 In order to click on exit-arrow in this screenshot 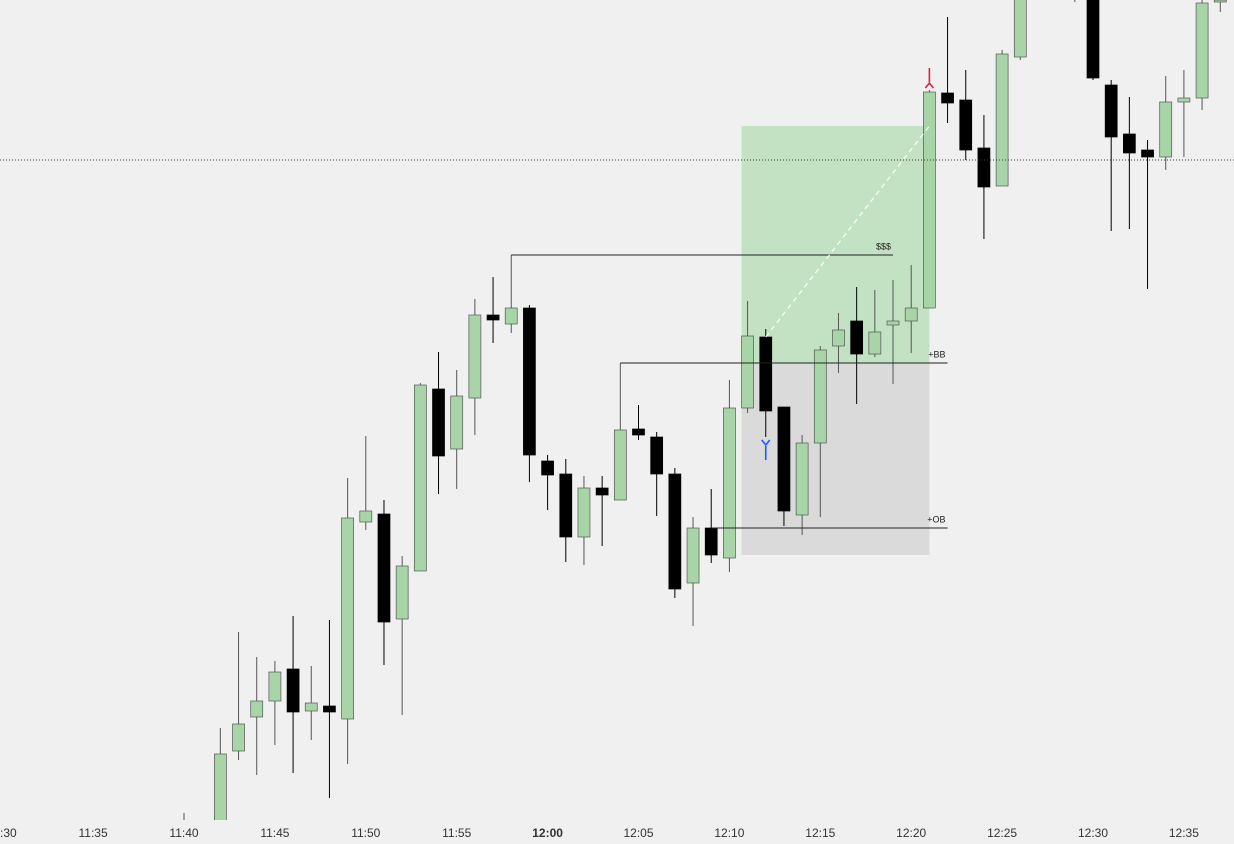, I will do `click(929, 78)`.